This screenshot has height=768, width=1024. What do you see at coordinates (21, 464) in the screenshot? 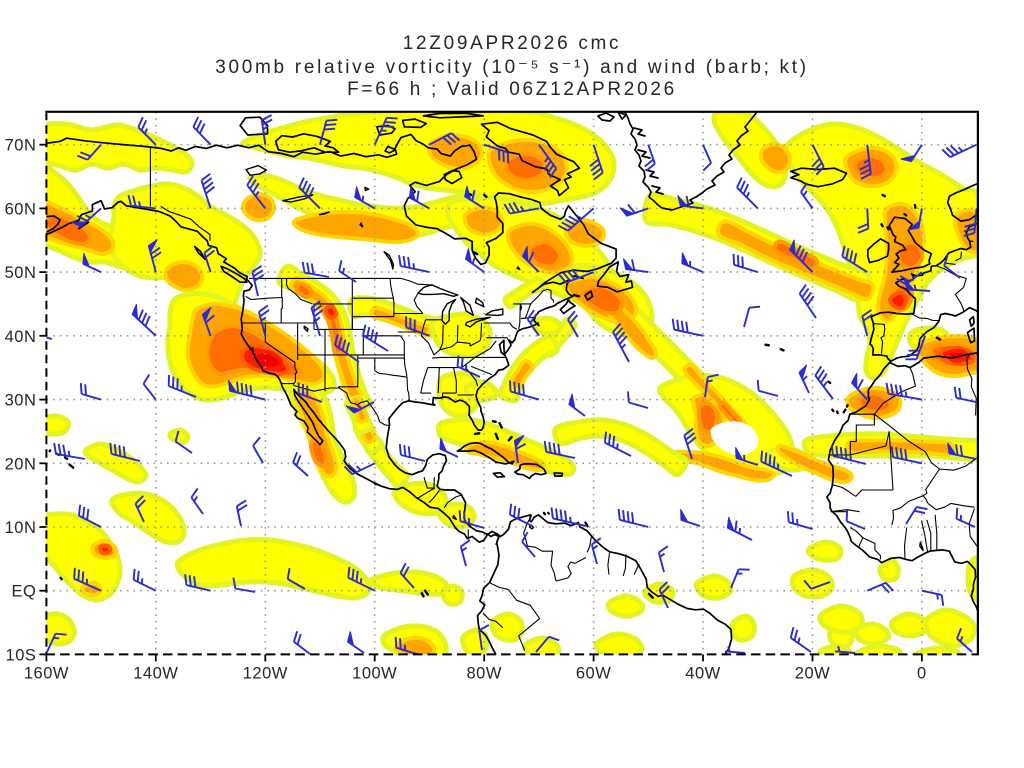
I see `lat-label: 20N` at bounding box center [21, 464].